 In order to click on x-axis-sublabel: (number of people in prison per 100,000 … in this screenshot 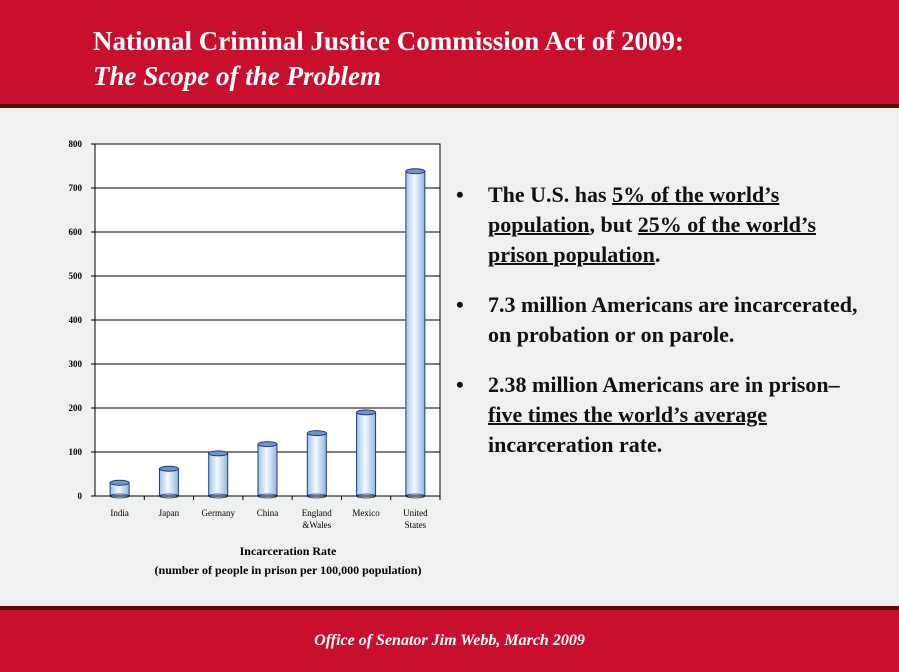, I will do `click(288, 570)`.